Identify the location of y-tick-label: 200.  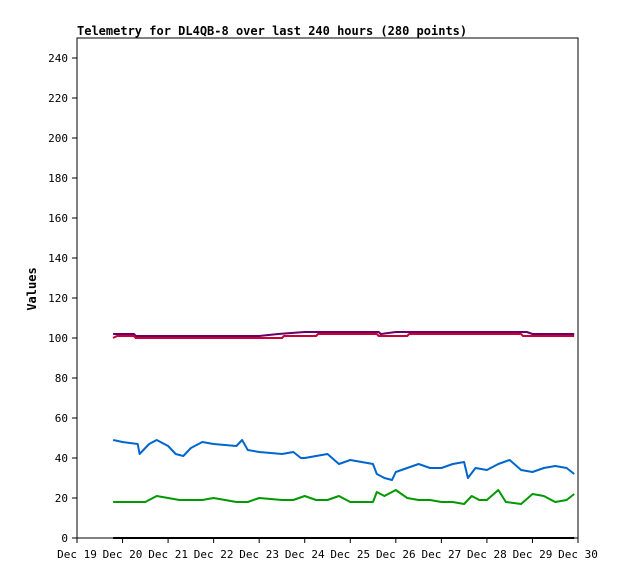
(58, 138).